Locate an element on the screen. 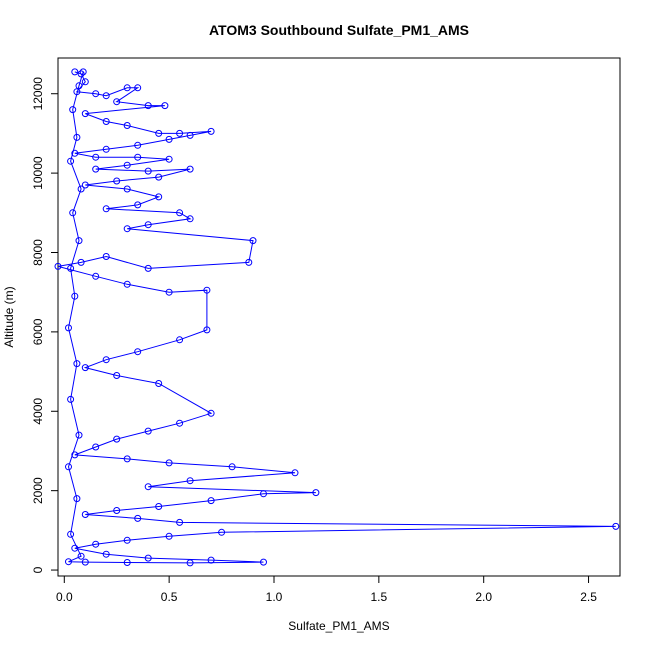 This screenshot has width=650, height=650. x-tick-label: 2.5 is located at coordinates (588, 597).